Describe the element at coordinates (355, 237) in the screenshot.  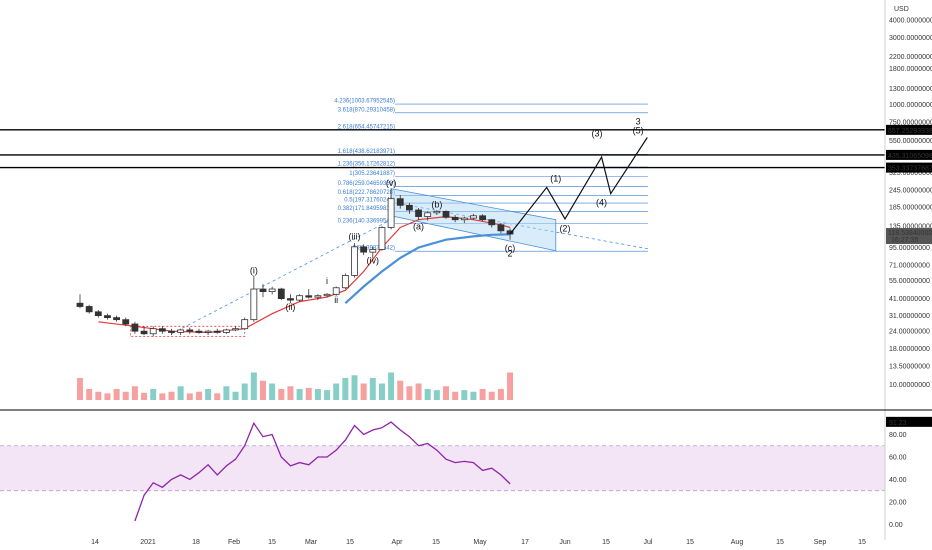
I see `wave-label: (iii)` at that location.